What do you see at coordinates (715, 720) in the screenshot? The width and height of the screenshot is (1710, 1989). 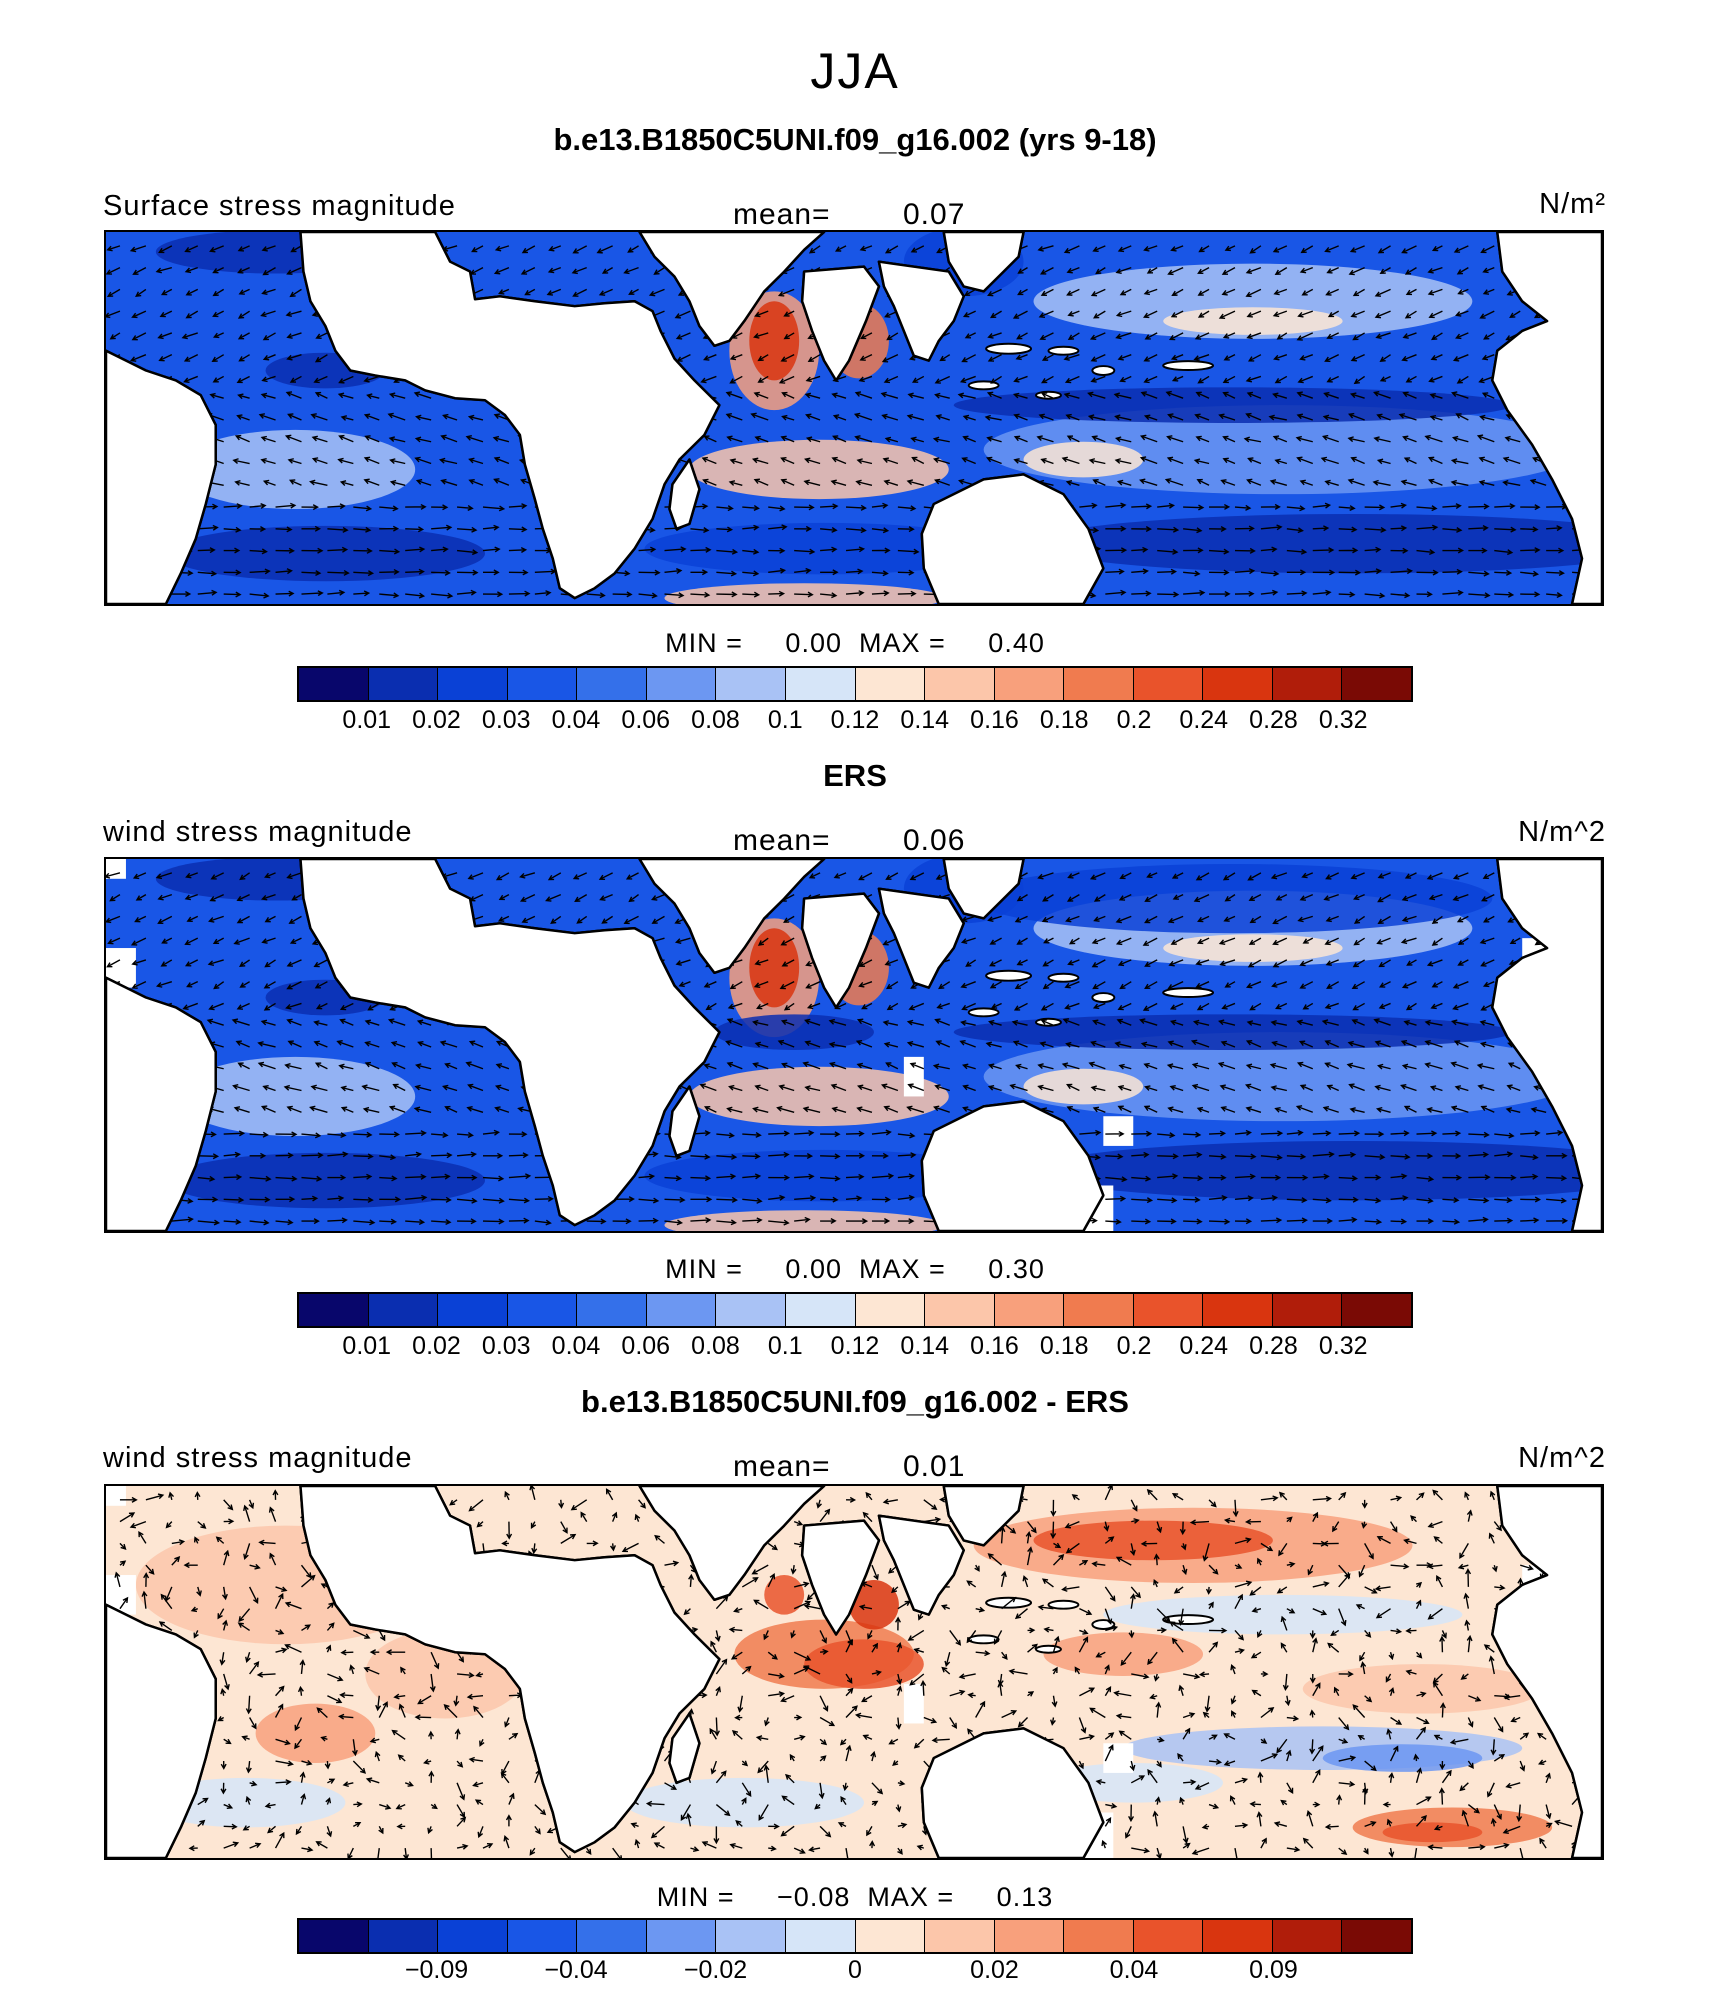 I see `colorbar-tick-label: 0.08` at bounding box center [715, 720].